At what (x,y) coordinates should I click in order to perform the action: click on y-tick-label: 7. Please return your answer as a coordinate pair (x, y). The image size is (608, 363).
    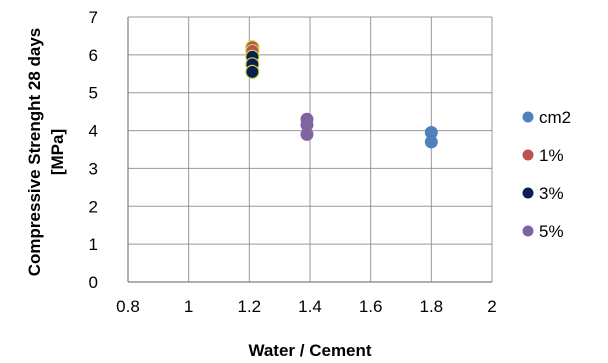
    Looking at the image, I should click on (93, 17).